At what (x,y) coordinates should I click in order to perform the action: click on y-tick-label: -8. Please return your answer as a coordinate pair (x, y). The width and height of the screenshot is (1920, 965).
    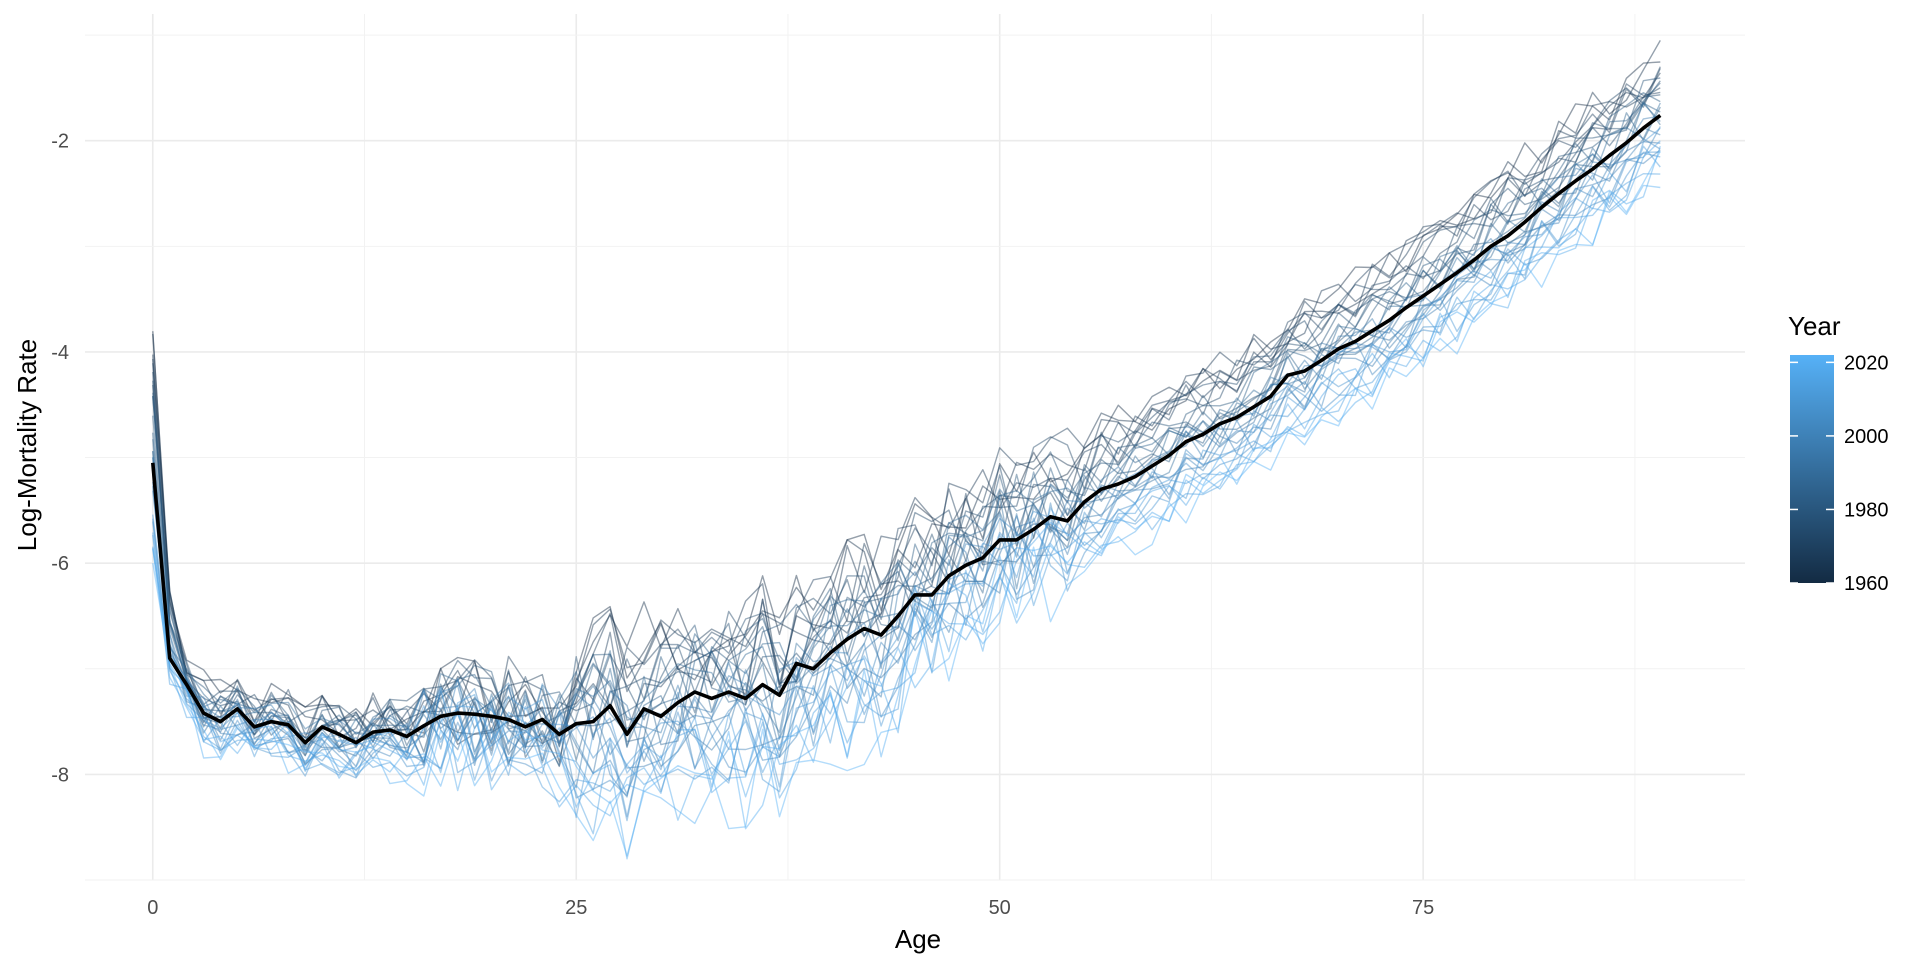
    Looking at the image, I should click on (60, 775).